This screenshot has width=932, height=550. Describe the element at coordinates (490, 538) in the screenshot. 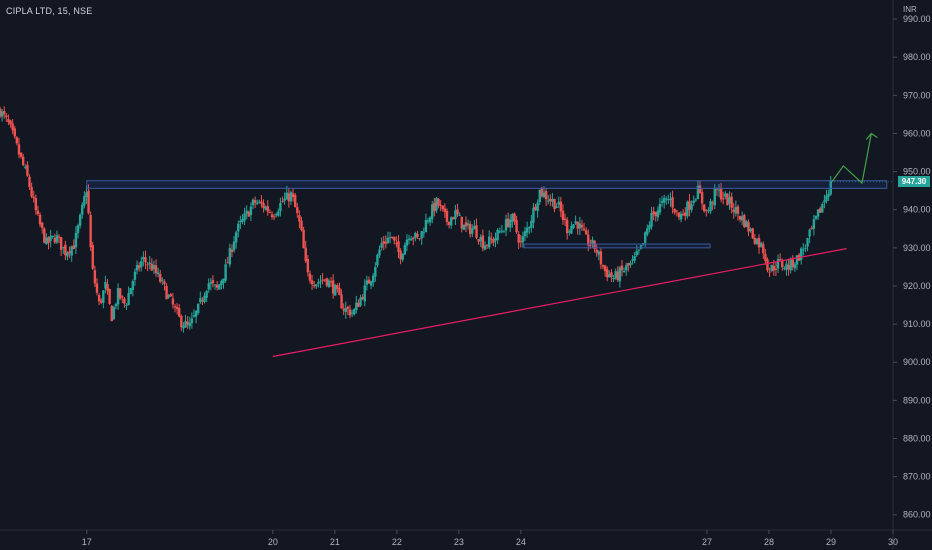

I see `time-axis: 17 20 21 22 23 24 27 28 29 30` at that location.